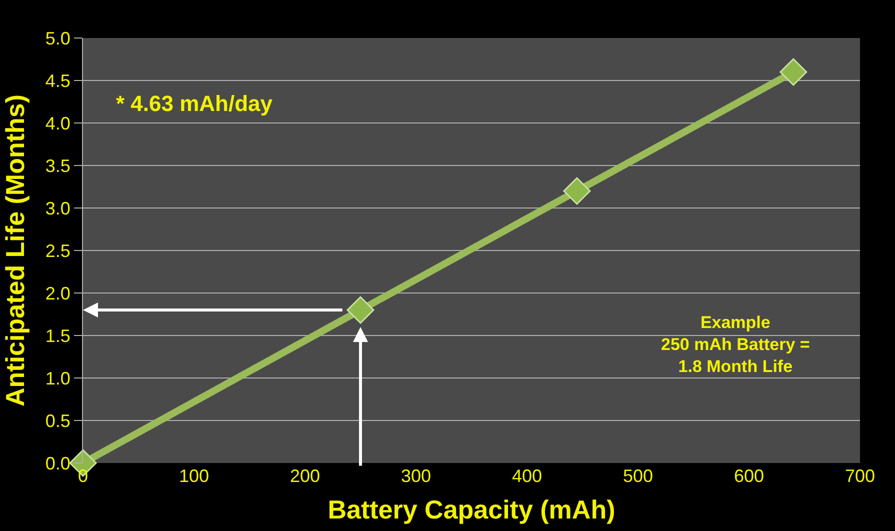 The image size is (895, 531). Describe the element at coordinates (305, 476) in the screenshot. I see `x-tick-label: 200` at that location.